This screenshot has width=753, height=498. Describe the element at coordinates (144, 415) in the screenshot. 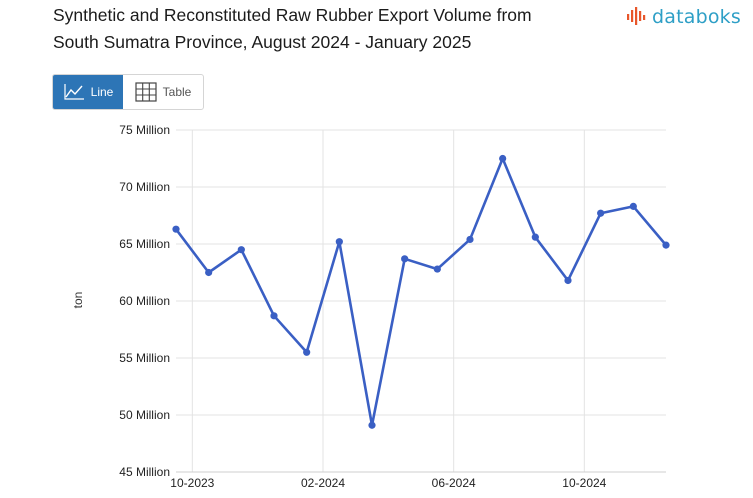

I see `y-tick-label: 50 Million` at that location.